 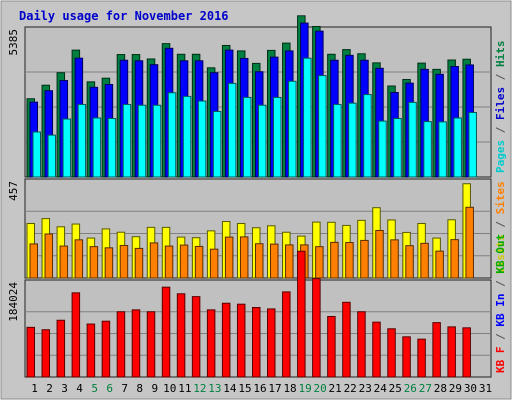 I want to click on x-tick-label: 30, so click(x=470, y=388).